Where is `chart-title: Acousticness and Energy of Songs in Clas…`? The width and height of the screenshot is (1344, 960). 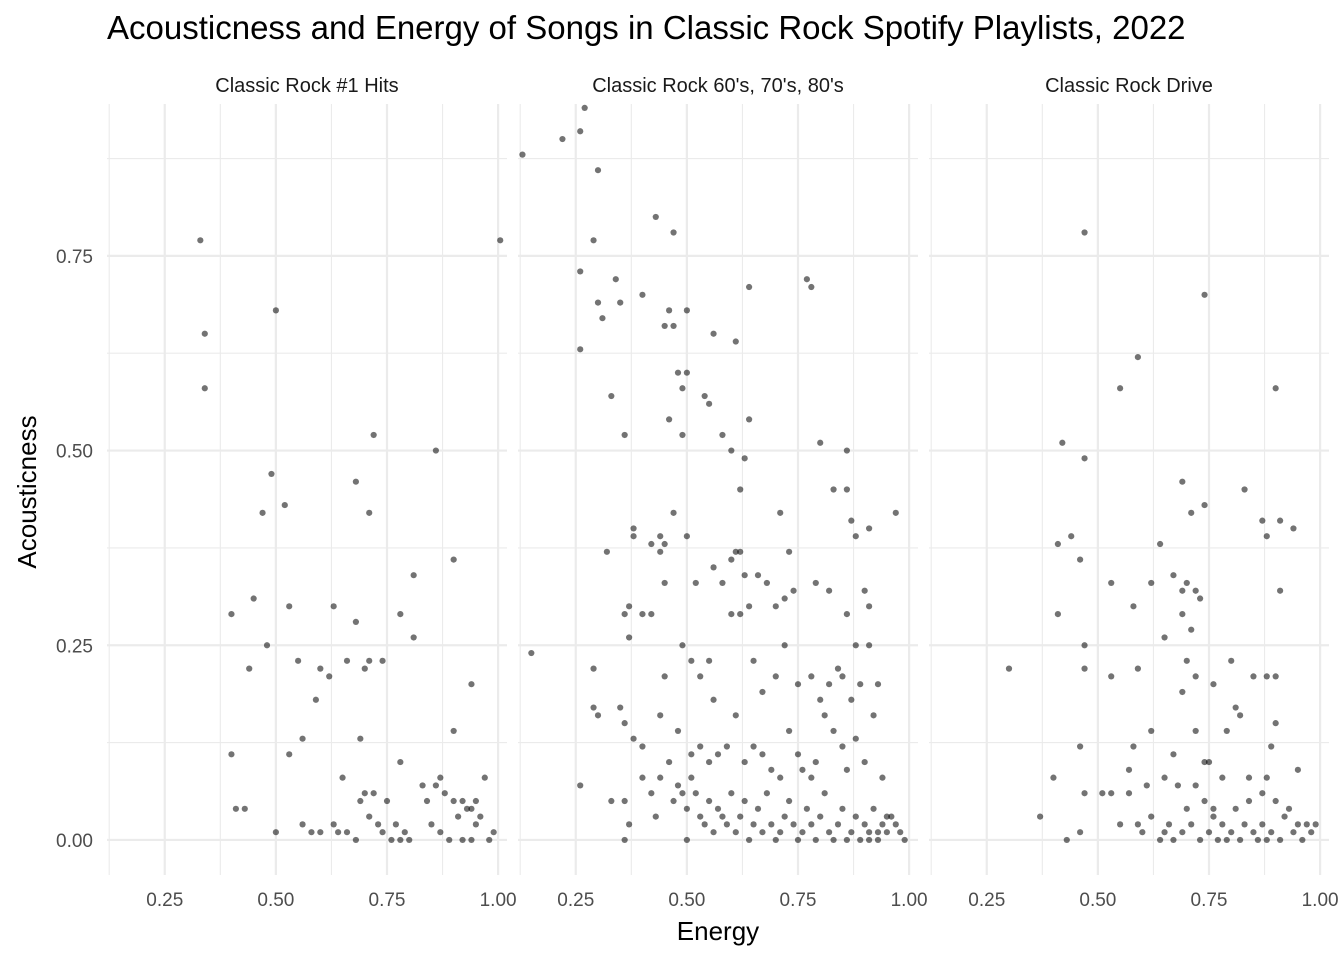
chart-title: Acousticness and Energy of Songs in Clas… is located at coordinates (646, 27).